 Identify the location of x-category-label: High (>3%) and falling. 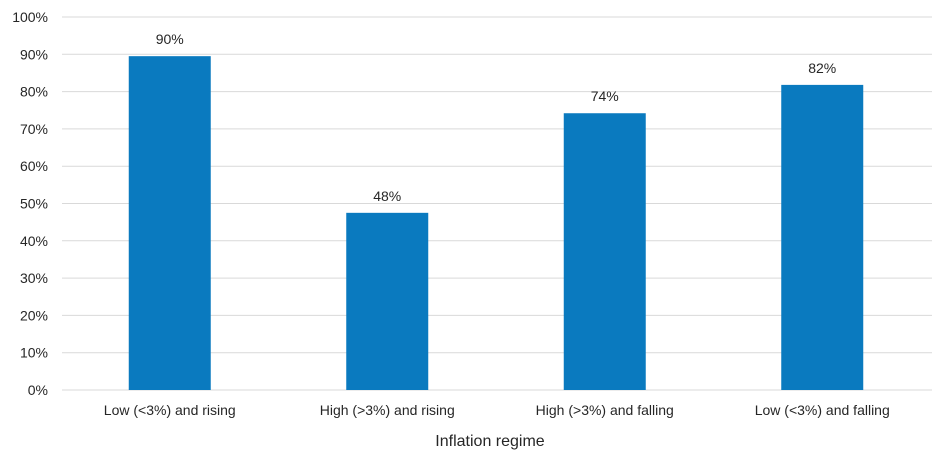
(605, 410).